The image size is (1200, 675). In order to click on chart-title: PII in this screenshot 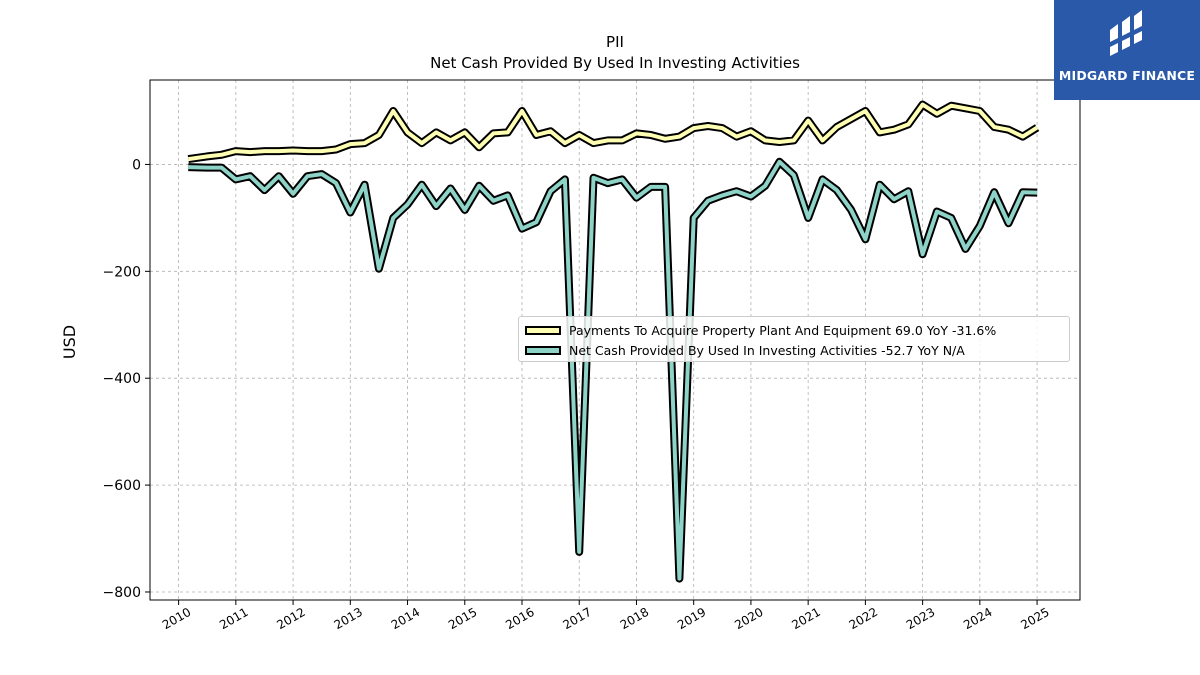, I will do `click(615, 42)`.